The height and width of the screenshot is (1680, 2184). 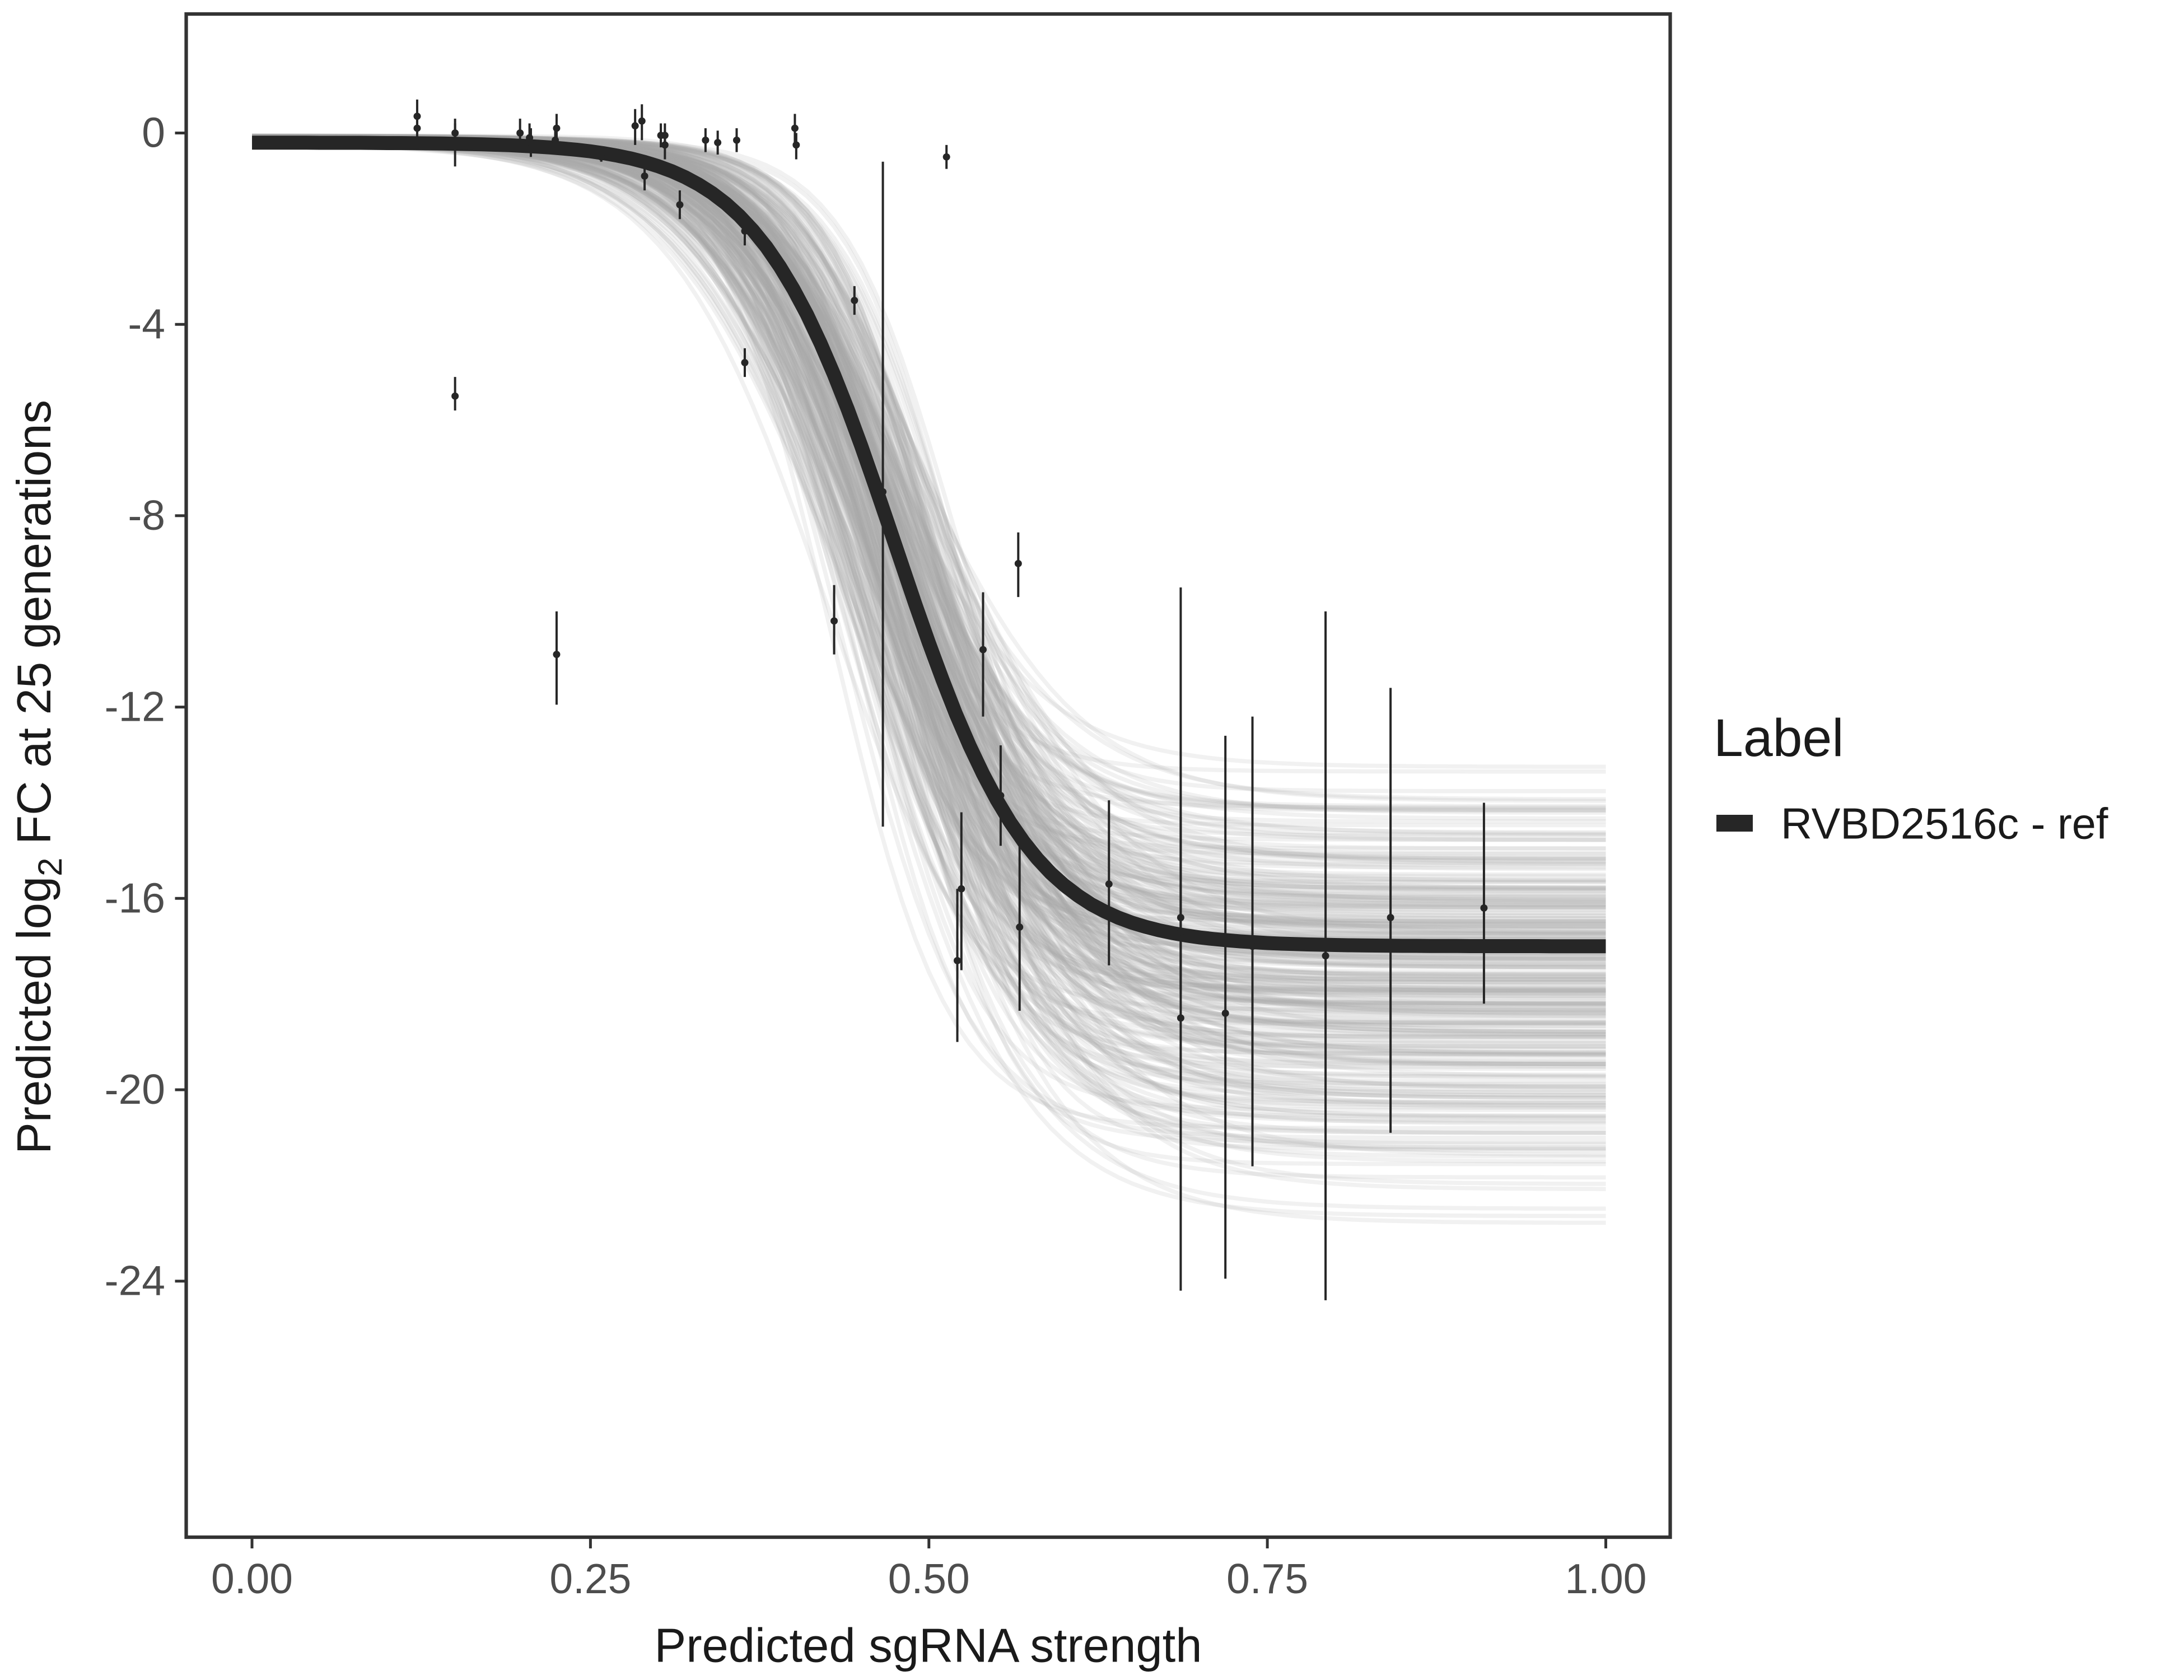 I want to click on y-axis: 0 -4 -8 -12 -16 -20 -24, so click(x=146, y=707).